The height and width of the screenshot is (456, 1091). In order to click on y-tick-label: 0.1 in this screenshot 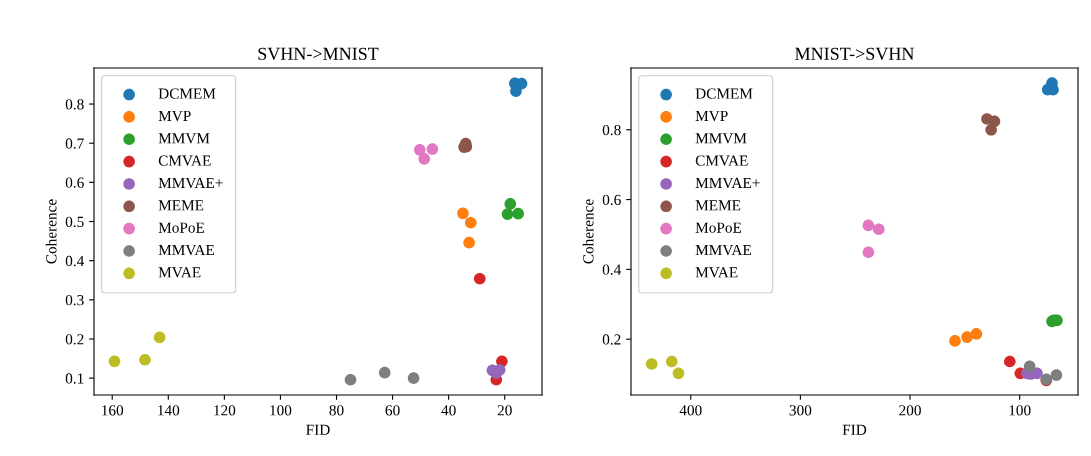, I will do `click(74, 378)`.